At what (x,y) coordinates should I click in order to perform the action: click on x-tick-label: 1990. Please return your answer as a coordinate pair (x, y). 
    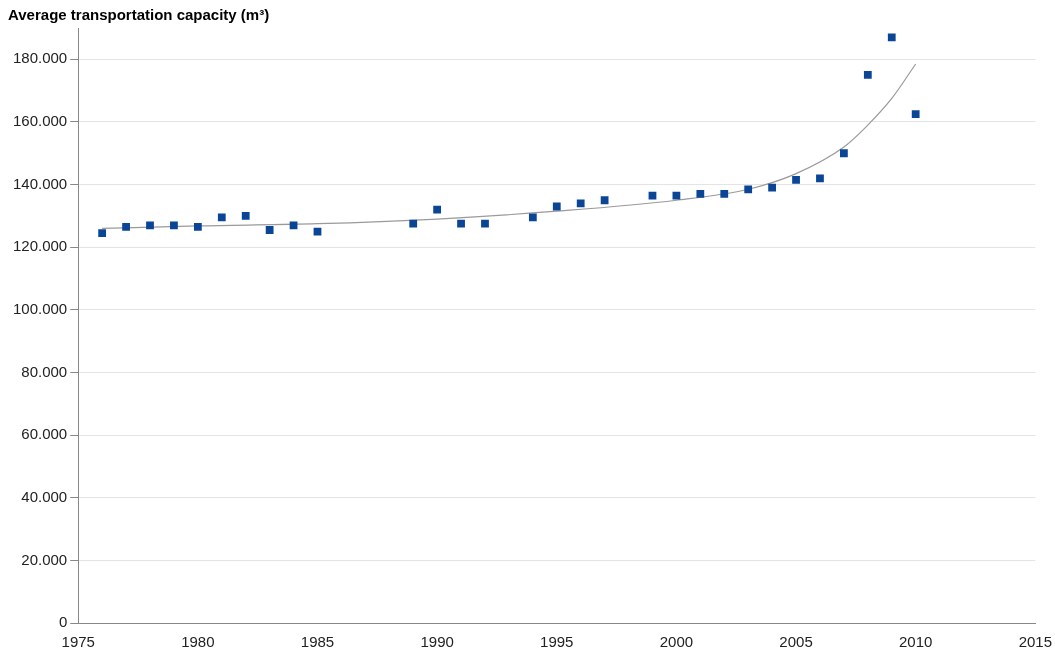
    Looking at the image, I should click on (437, 642).